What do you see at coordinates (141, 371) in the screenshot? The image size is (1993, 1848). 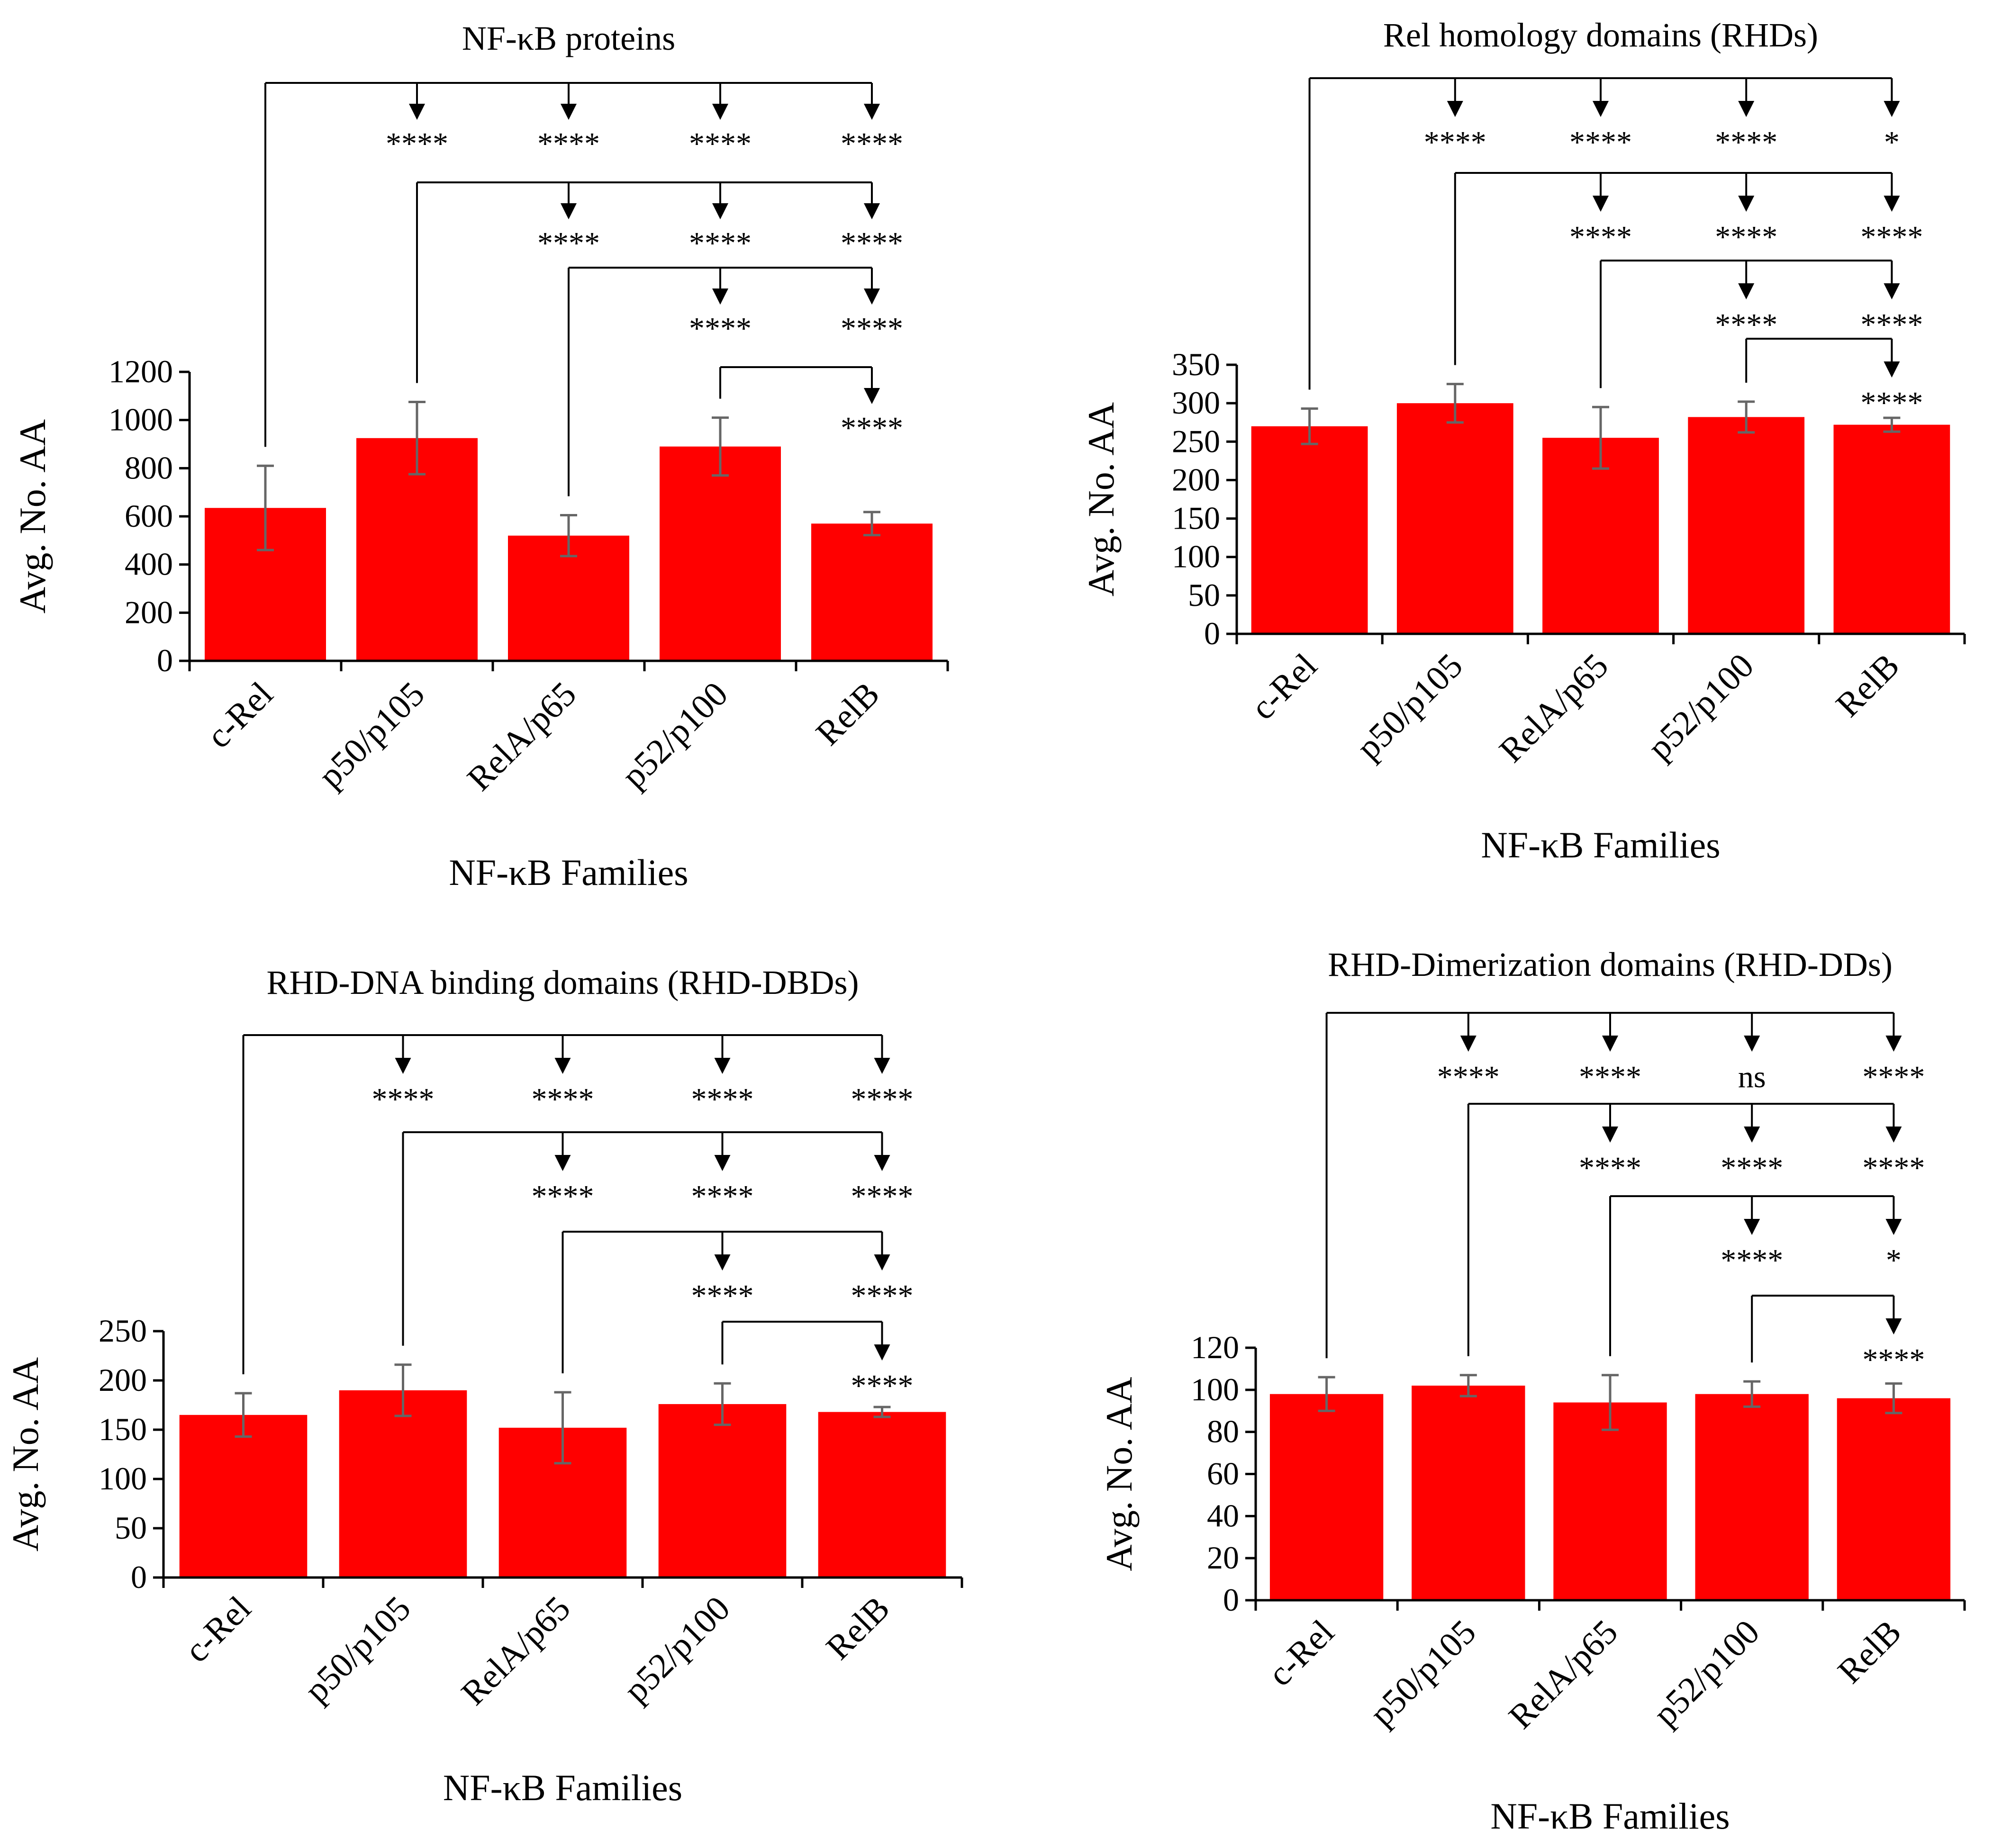 I see `y-tick-label: 1200` at bounding box center [141, 371].